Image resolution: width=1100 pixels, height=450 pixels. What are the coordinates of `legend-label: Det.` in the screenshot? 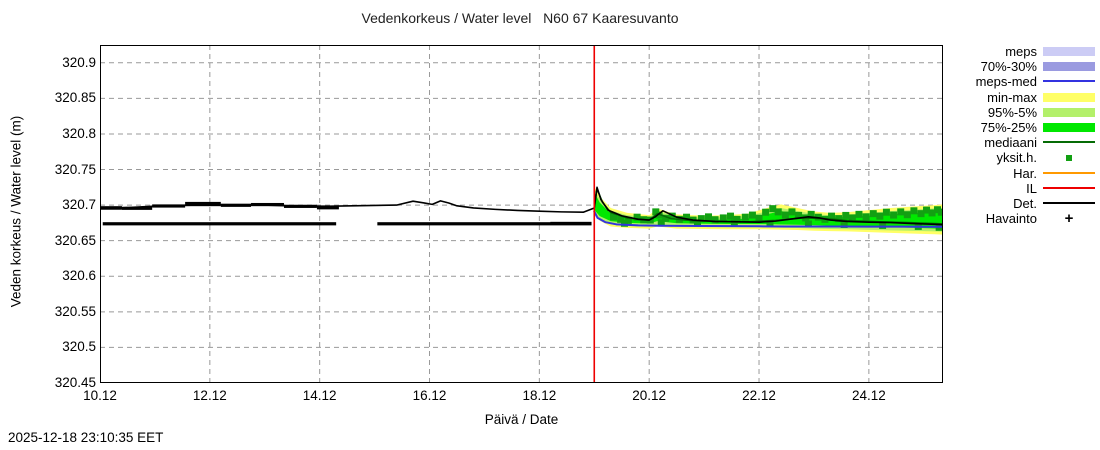 It's located at (1025, 203).